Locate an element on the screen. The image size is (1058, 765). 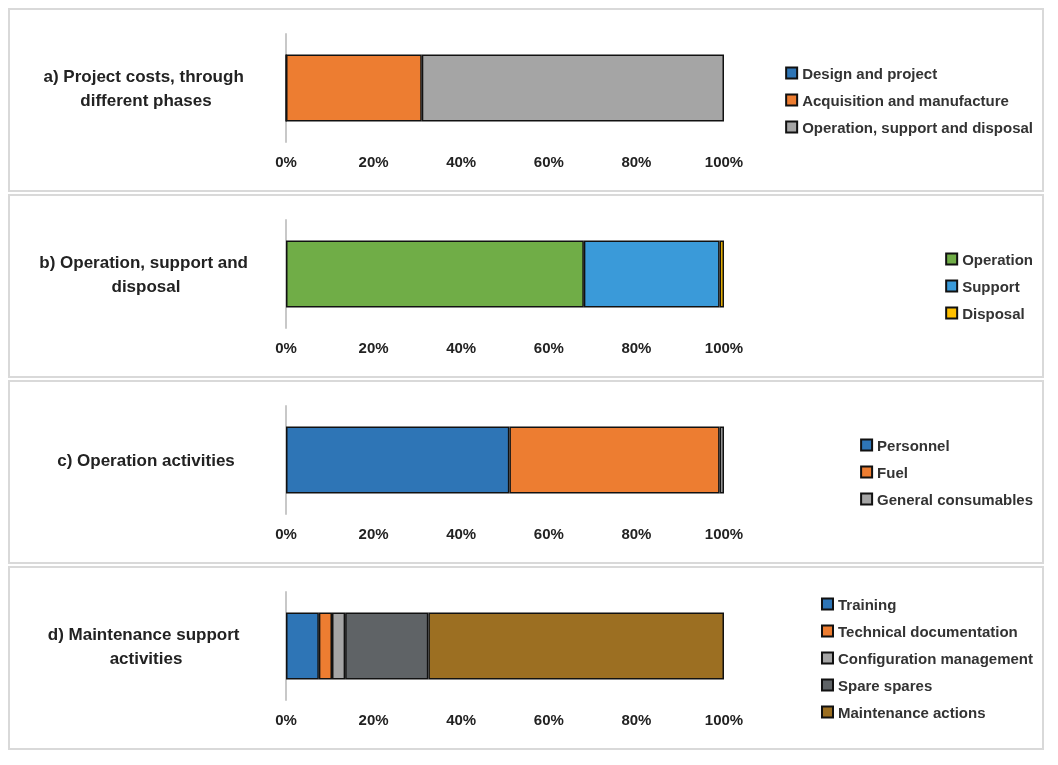
legend-label: Operation is located at coordinates (997, 259).